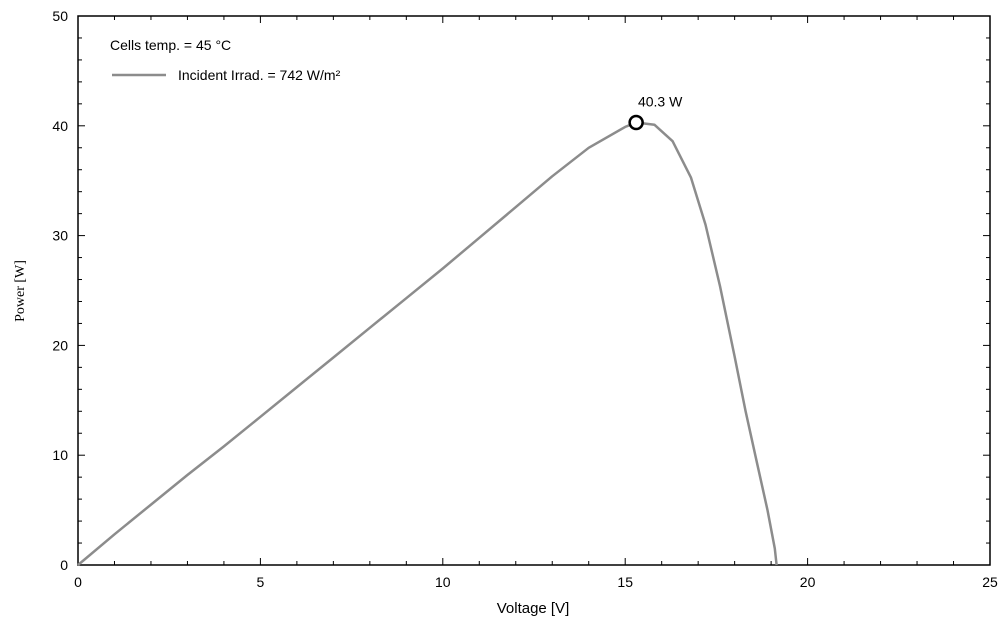 This screenshot has height=624, width=1004. Describe the element at coordinates (60, 455) in the screenshot. I see `y-tick-label: 10` at that location.